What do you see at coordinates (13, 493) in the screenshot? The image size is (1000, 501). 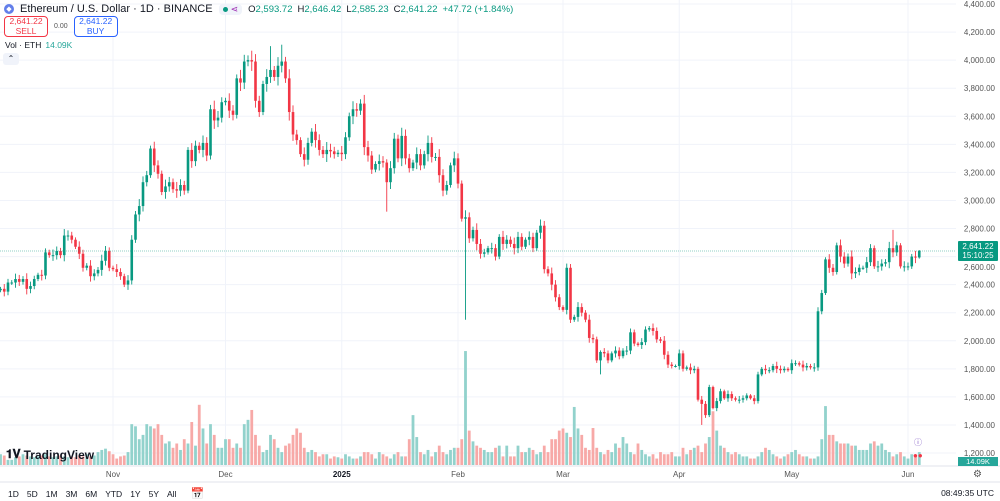 I see `range-1d: 1D` at bounding box center [13, 493].